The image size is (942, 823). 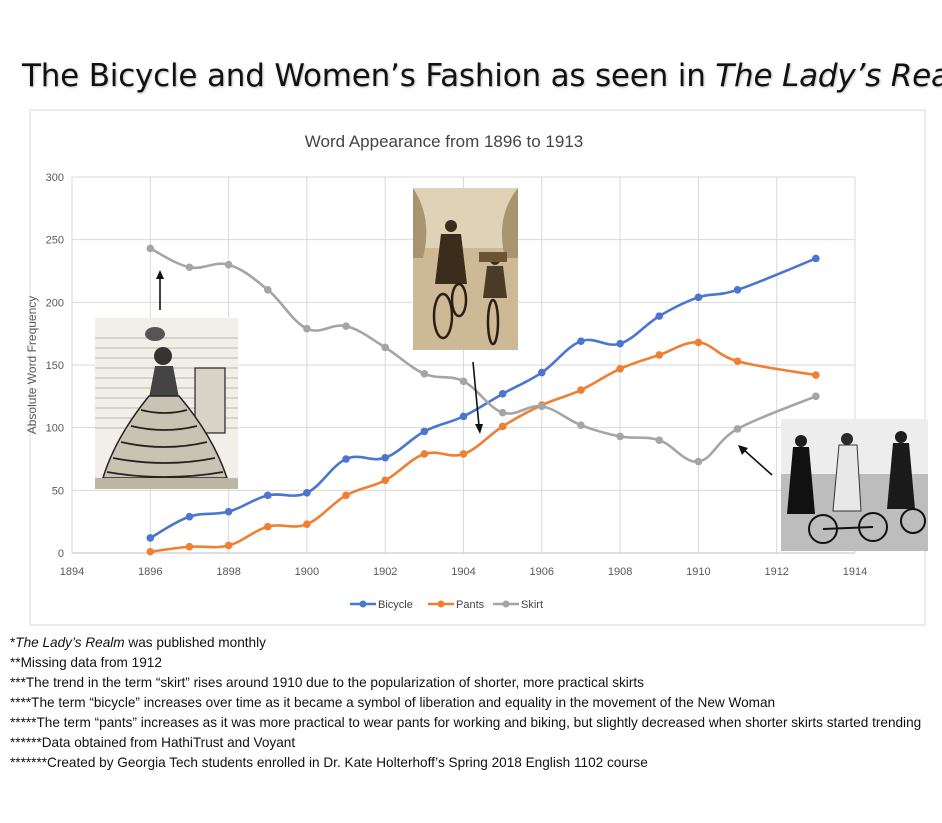 What do you see at coordinates (743, 450) in the screenshot?
I see `arrow-diagonal-head` at bounding box center [743, 450].